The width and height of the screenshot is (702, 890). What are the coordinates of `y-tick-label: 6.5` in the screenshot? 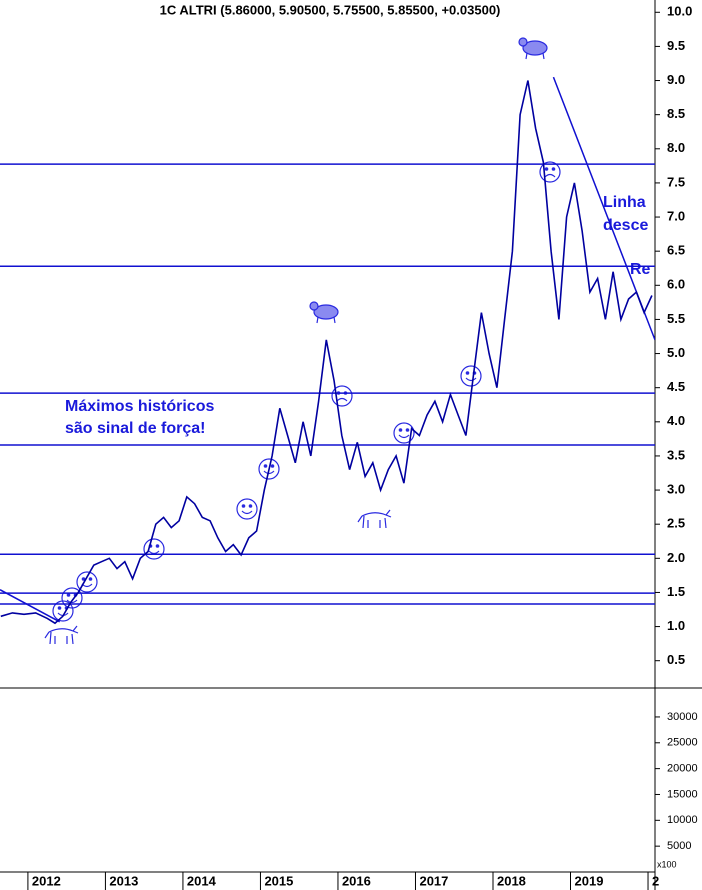 It's located at (676, 250).